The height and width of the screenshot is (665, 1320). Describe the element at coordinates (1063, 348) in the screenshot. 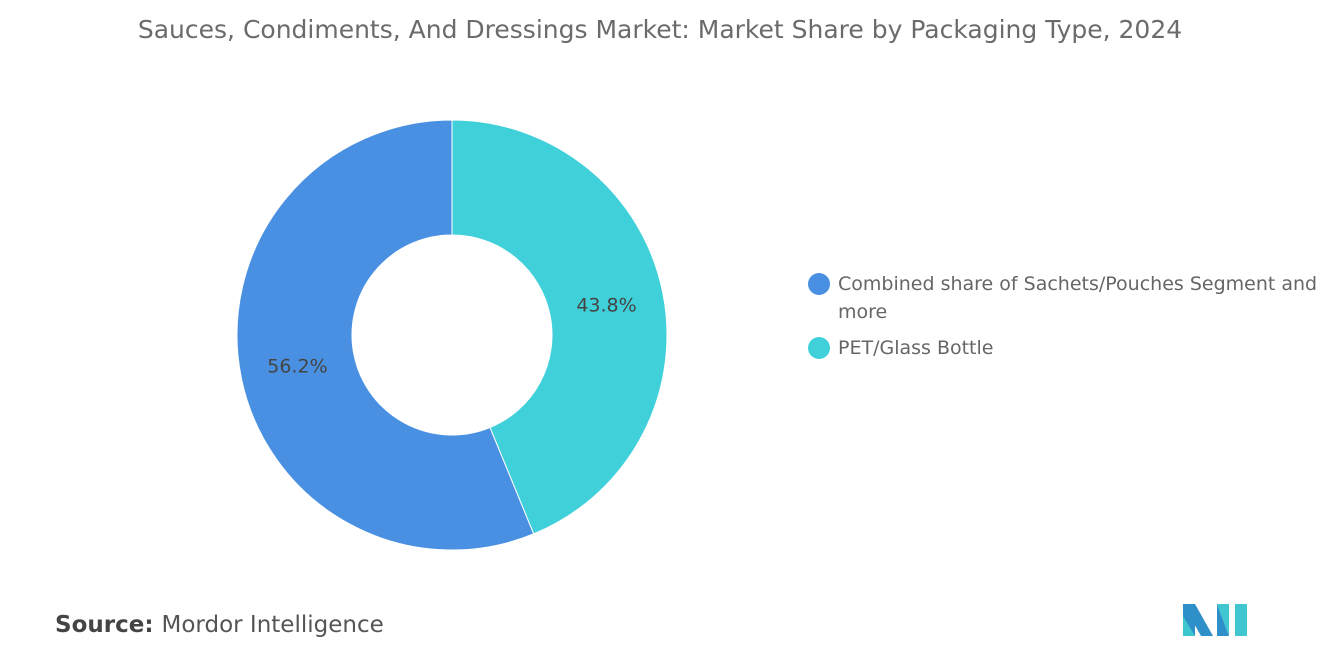

I see `legend-item-pet-glass: PET/Glass Bottle` at that location.